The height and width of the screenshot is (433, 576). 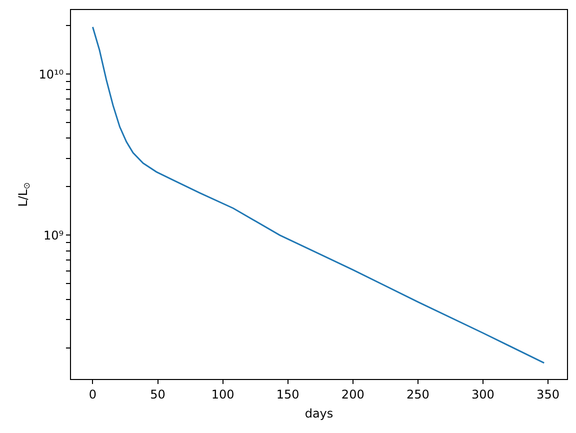 I want to click on x-tick-label: 50, so click(x=158, y=394).